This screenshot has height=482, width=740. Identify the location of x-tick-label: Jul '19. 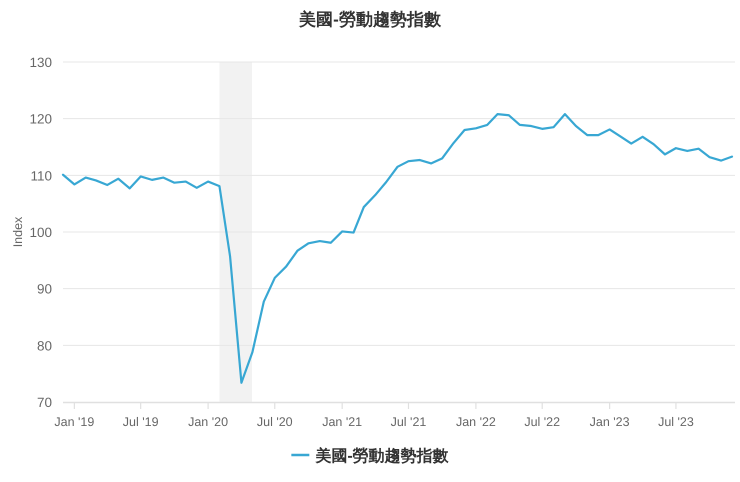
(140, 422).